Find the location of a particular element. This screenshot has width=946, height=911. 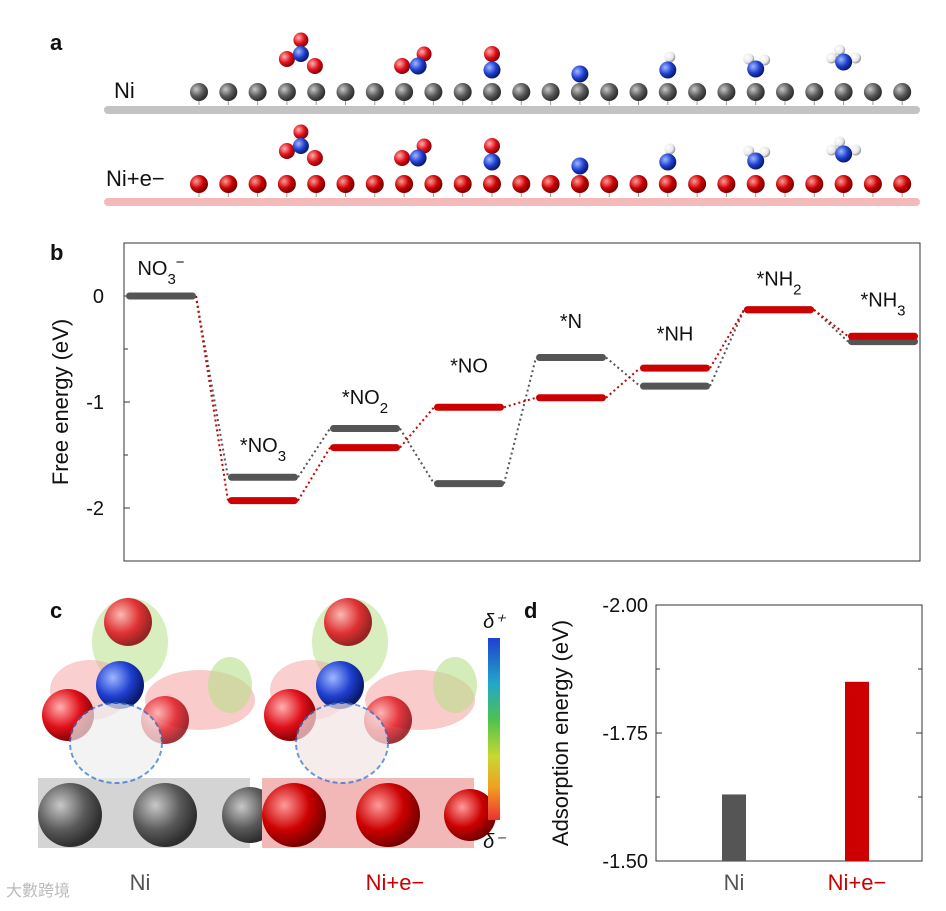

y-axis-label: Free energy (eV) is located at coordinates (60, 402).